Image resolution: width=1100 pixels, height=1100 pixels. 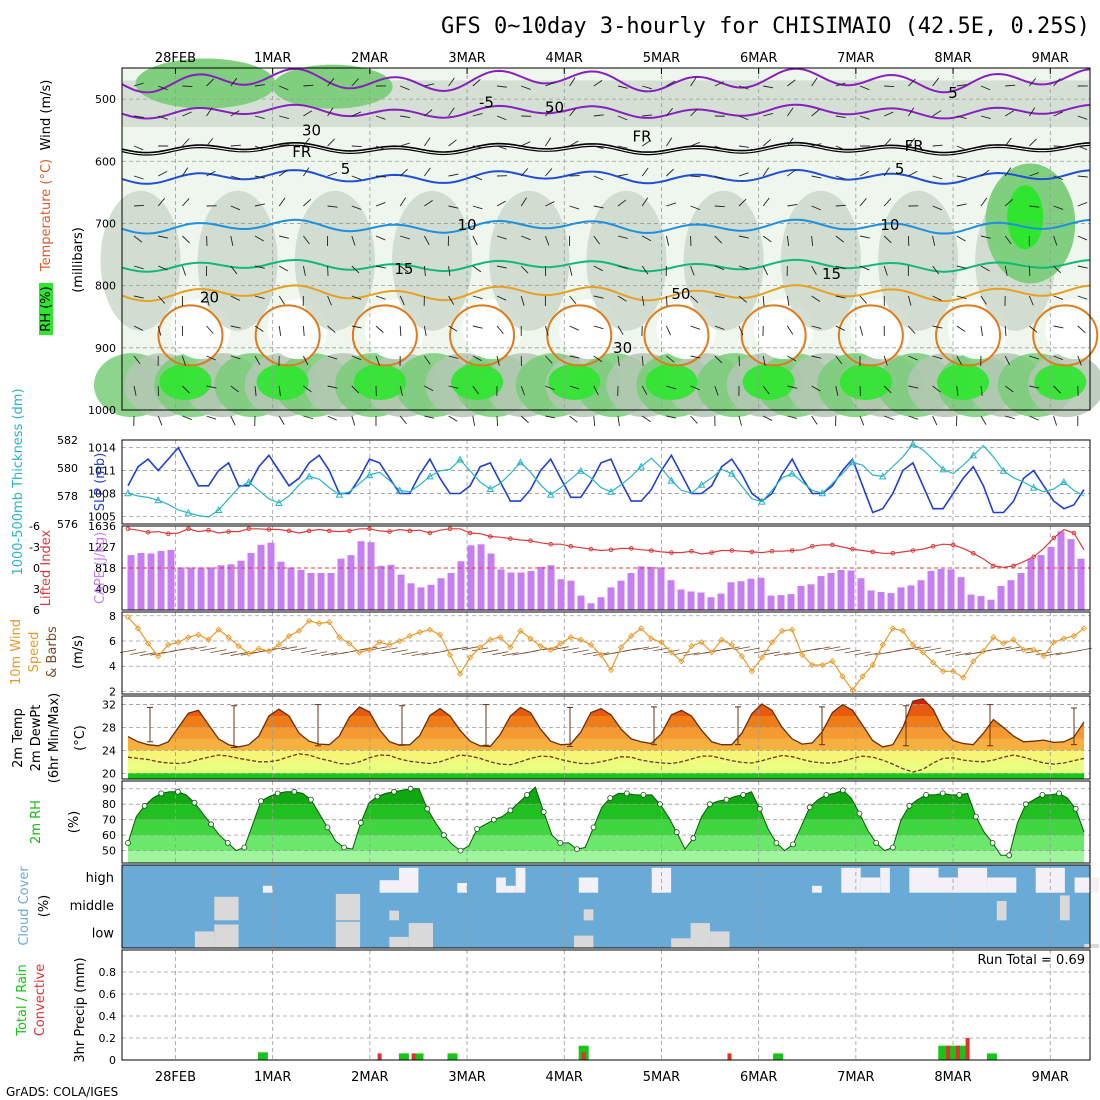 What do you see at coordinates (348, 934) in the screenshot?
I see `cloud-gap` at bounding box center [348, 934].